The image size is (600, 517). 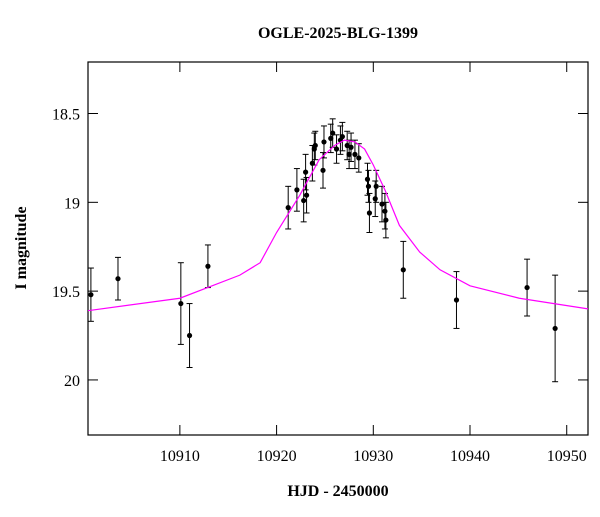 What do you see at coordinates (277, 456) in the screenshot?
I see `x-tick-label: 10920` at bounding box center [277, 456].